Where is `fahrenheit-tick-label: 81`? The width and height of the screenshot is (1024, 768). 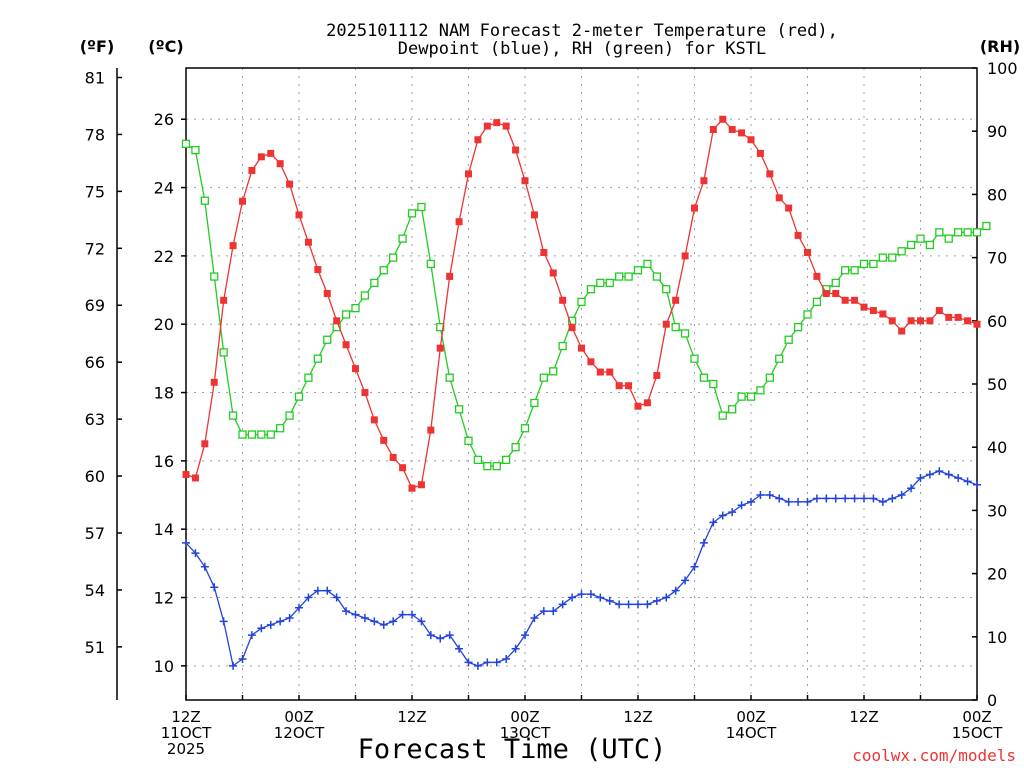
fahrenheit-tick-label: 81 is located at coordinates (95, 77).